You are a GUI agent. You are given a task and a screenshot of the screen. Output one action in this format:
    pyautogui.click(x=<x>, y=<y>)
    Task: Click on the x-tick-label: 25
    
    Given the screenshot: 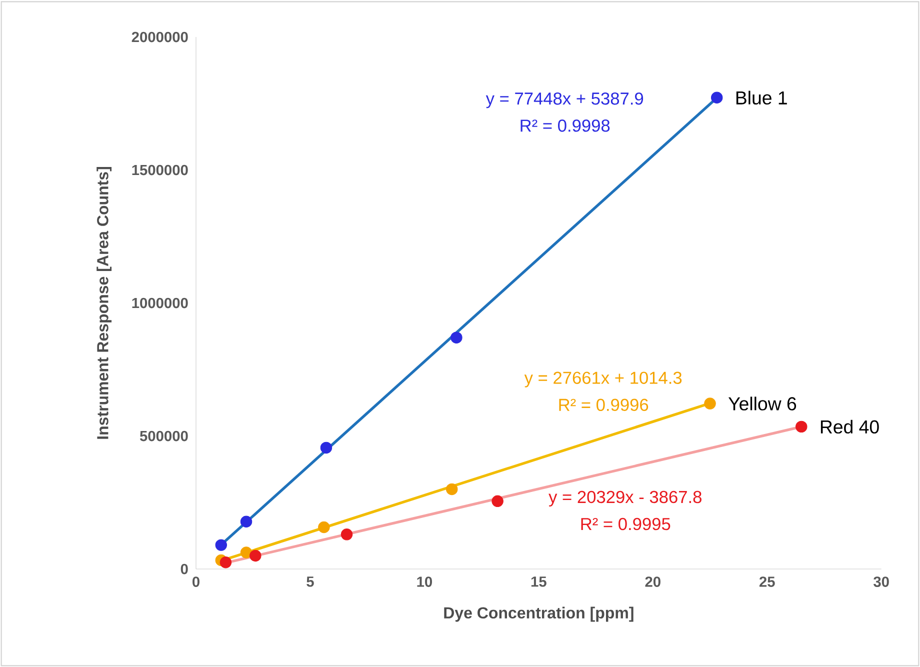 What is the action you would take?
    pyautogui.click(x=767, y=581)
    